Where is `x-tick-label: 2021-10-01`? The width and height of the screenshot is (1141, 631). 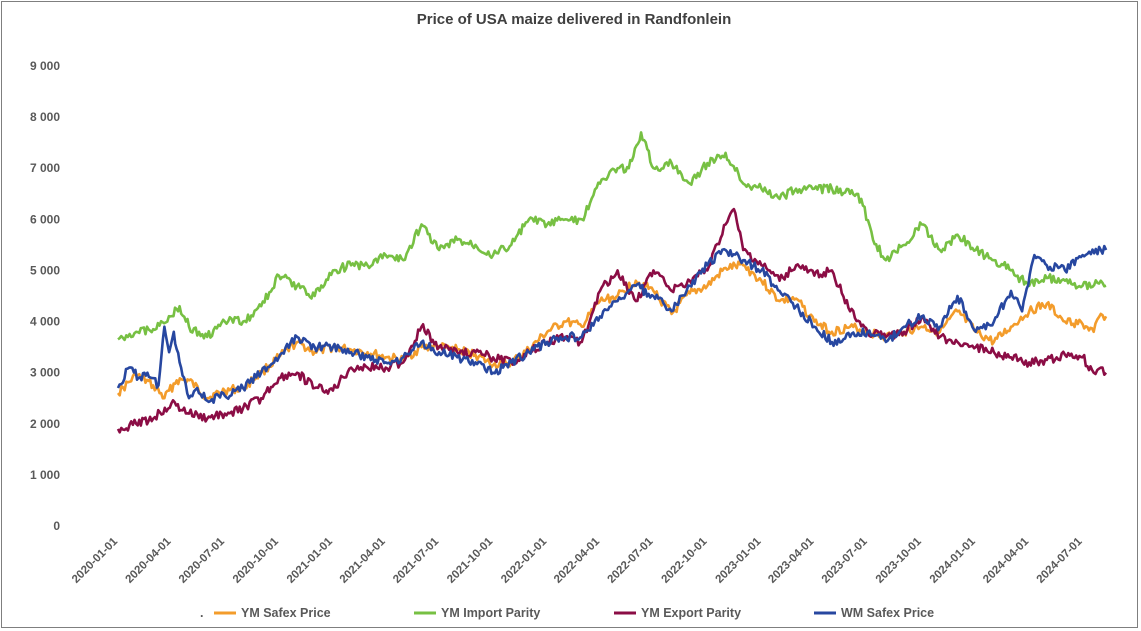
x-tick-label: 2021-10-01 is located at coordinates (470, 560).